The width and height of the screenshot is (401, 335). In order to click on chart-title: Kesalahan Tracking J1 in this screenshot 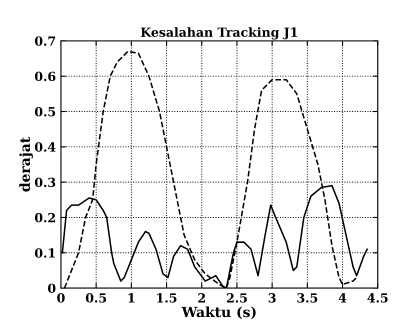, I will do `click(219, 33)`.